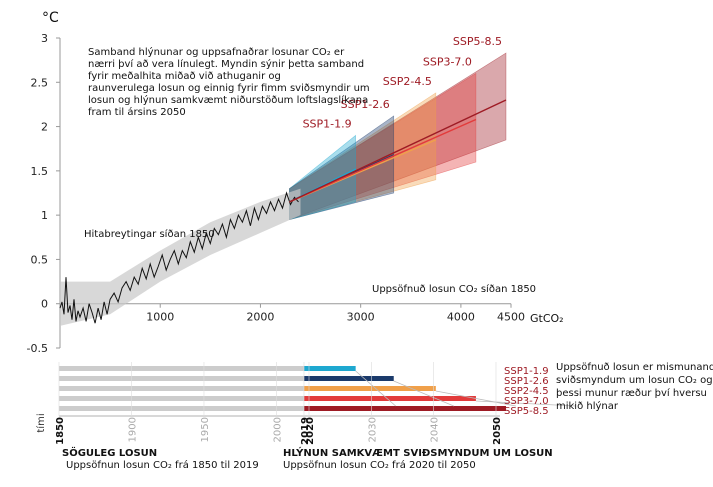 The height and width of the screenshot is (487, 713). I want to click on future-title: HLÝNUN SAMKVÆMT SVIÐSMYNDUM UM LOSUN, so click(418, 452).